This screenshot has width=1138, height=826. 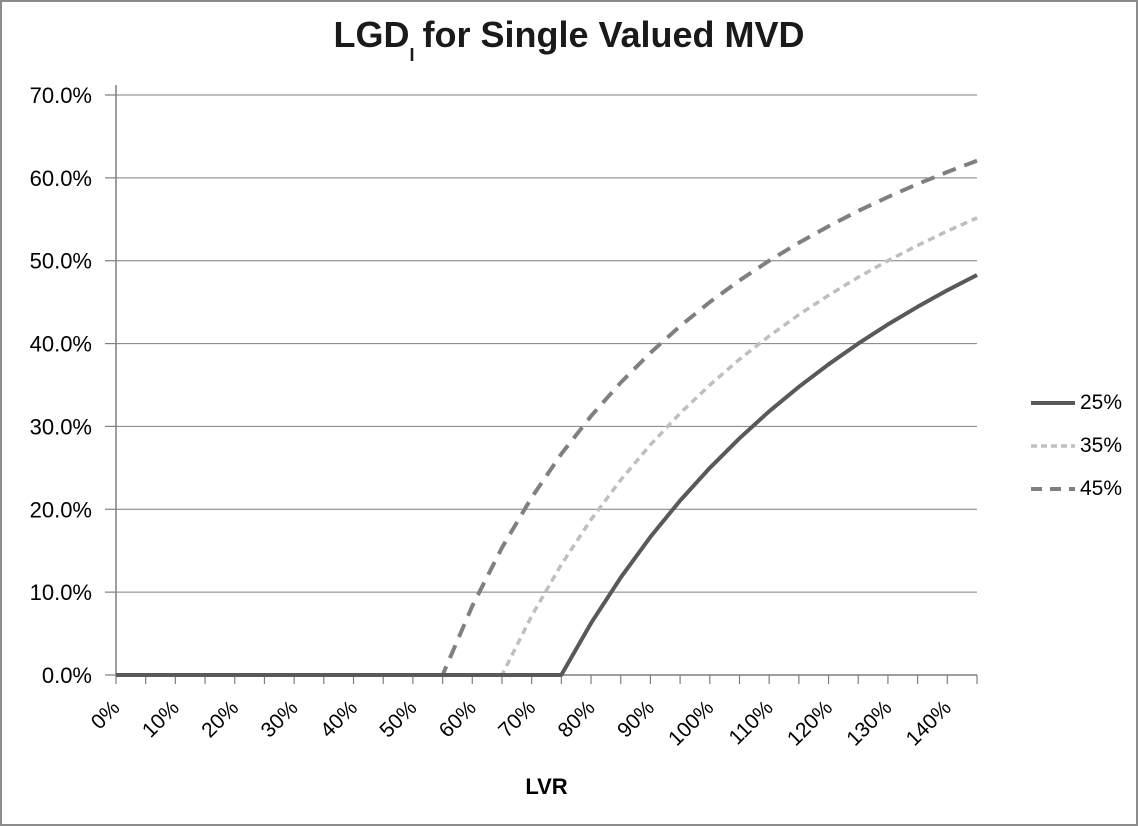 I want to click on legend-line-swatch-25%, so click(x=1053, y=403).